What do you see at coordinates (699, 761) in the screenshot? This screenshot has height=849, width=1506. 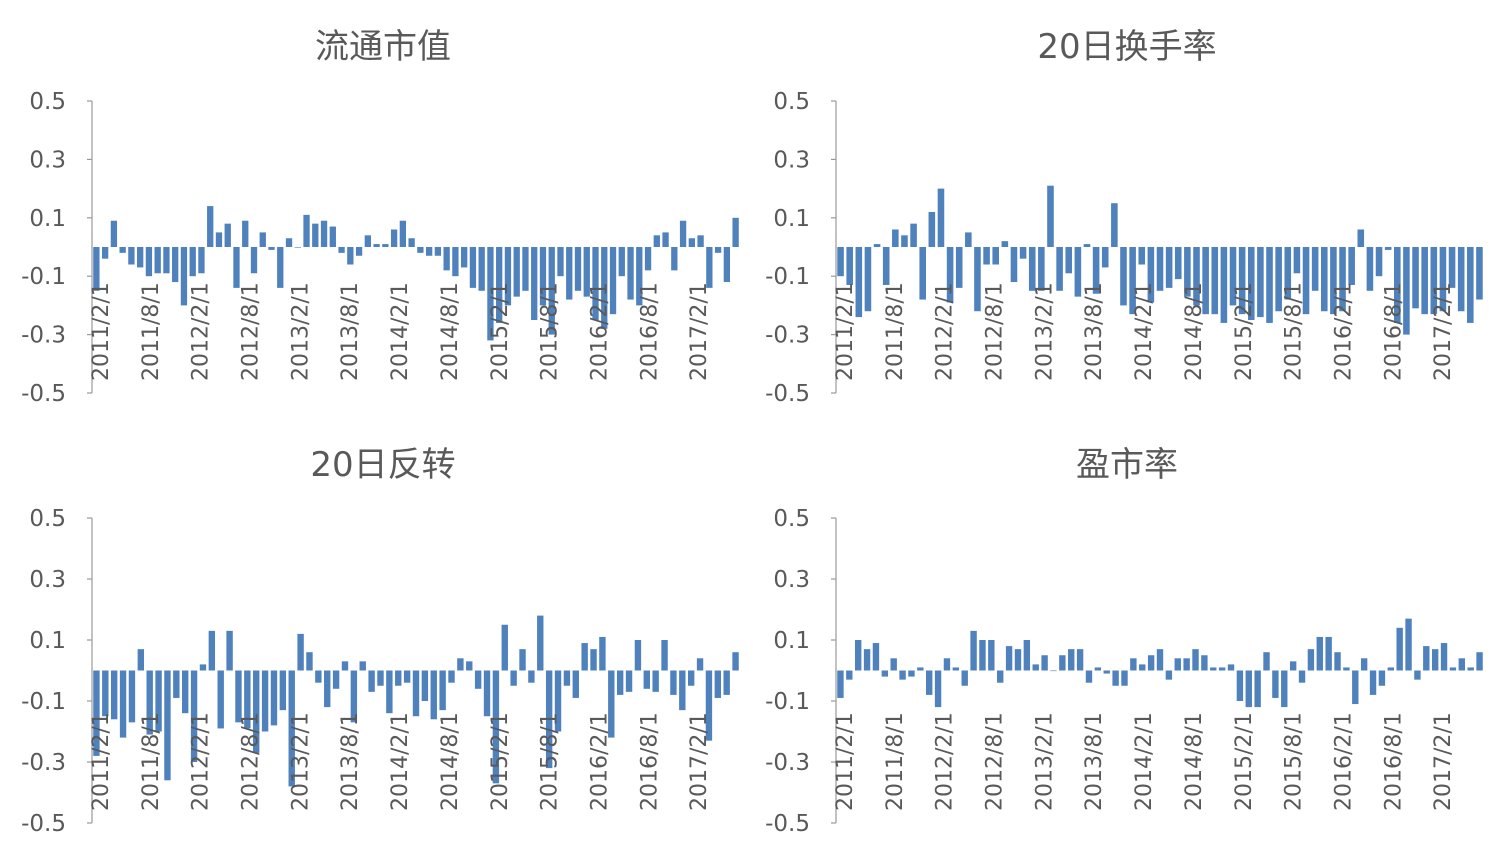 I see `x-tick-label: 2017/2/1` at bounding box center [699, 761].